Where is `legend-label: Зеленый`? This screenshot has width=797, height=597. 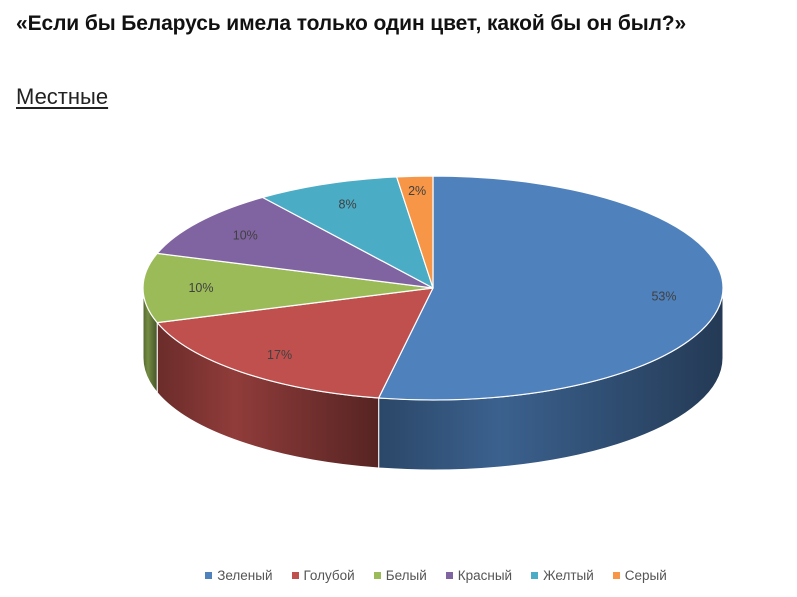
legend-label: Зеленый is located at coordinates (245, 575).